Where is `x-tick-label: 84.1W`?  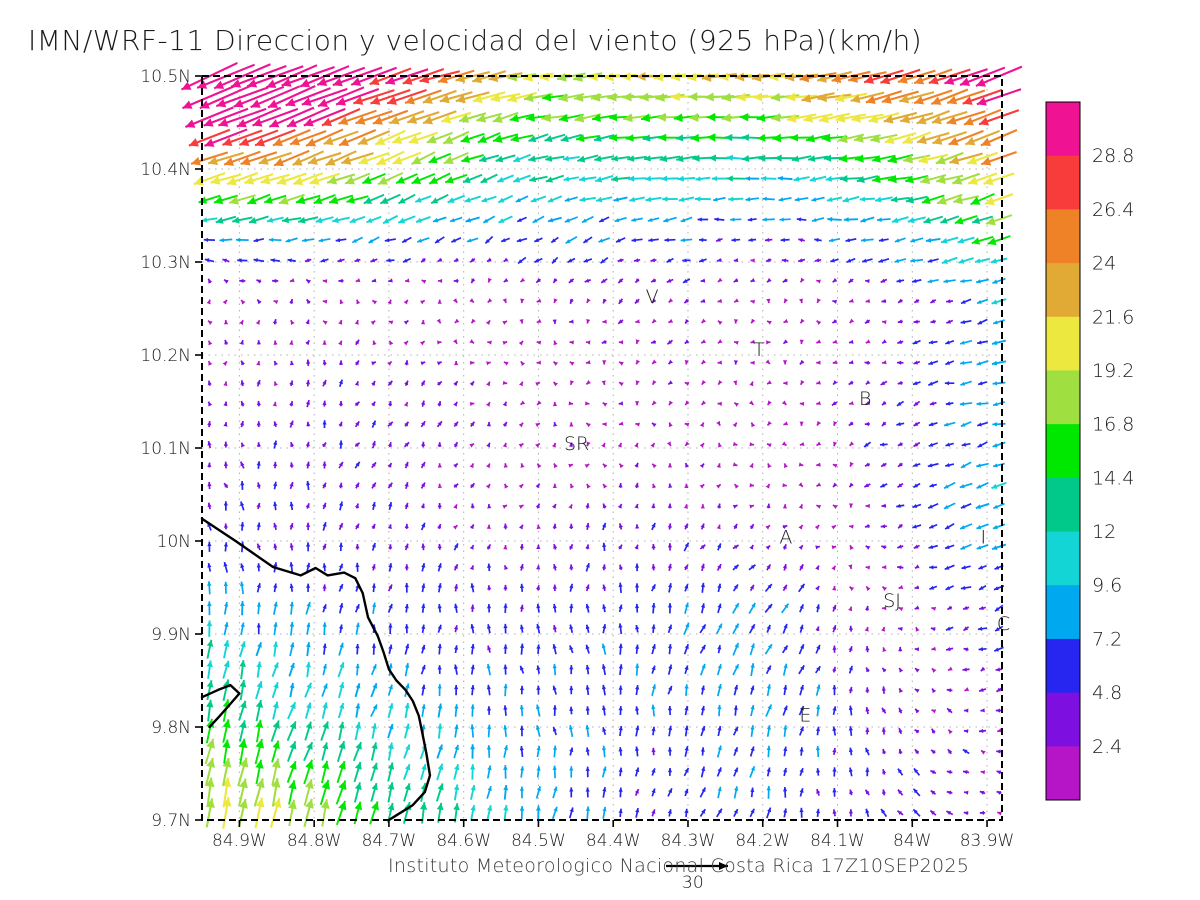 x-tick-label: 84.1W is located at coordinates (837, 841).